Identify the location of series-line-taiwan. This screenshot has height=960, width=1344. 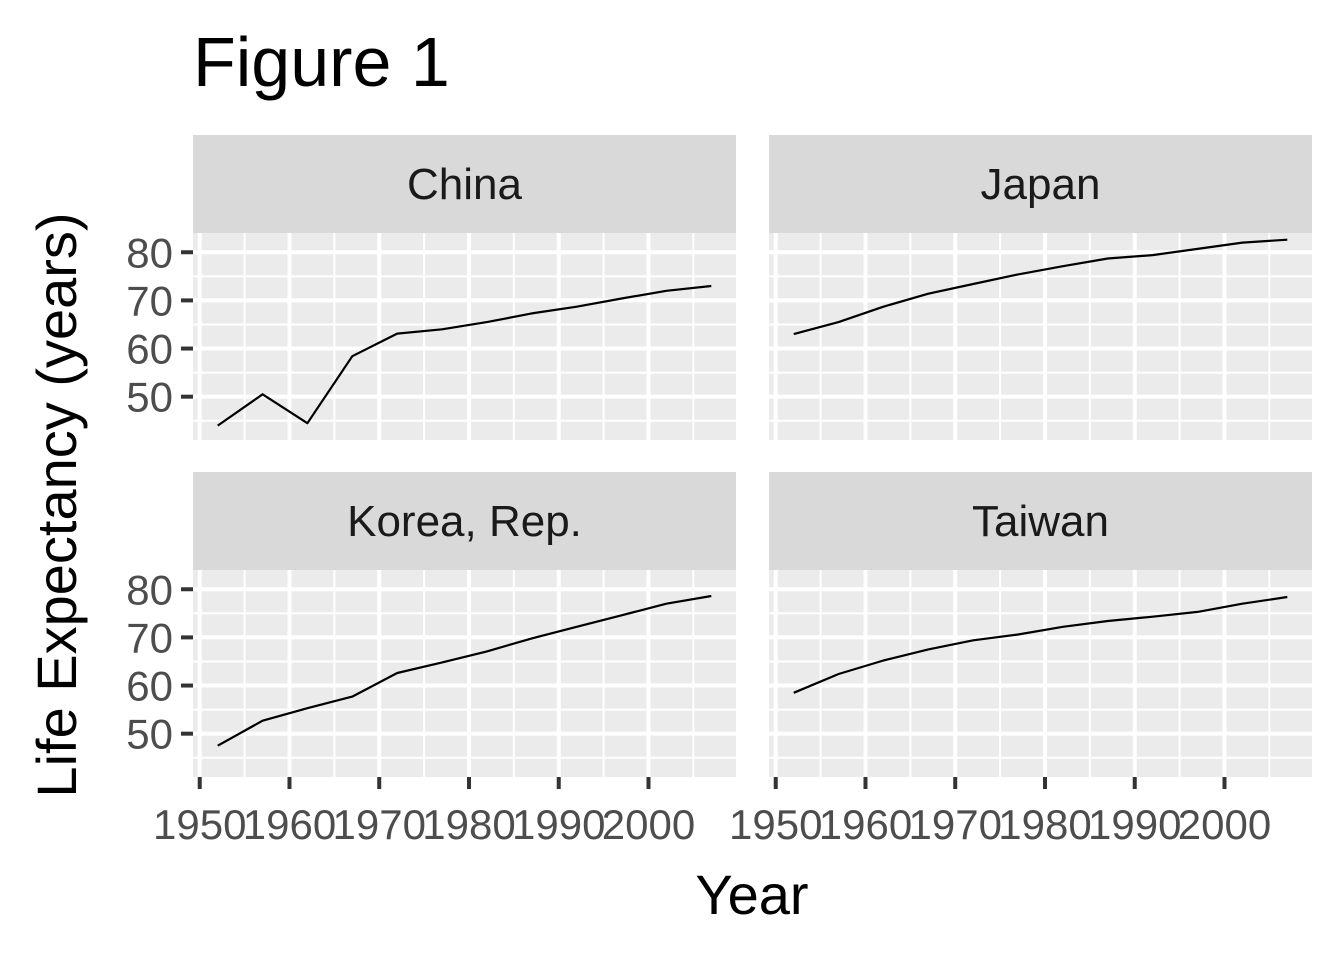
(1040, 644).